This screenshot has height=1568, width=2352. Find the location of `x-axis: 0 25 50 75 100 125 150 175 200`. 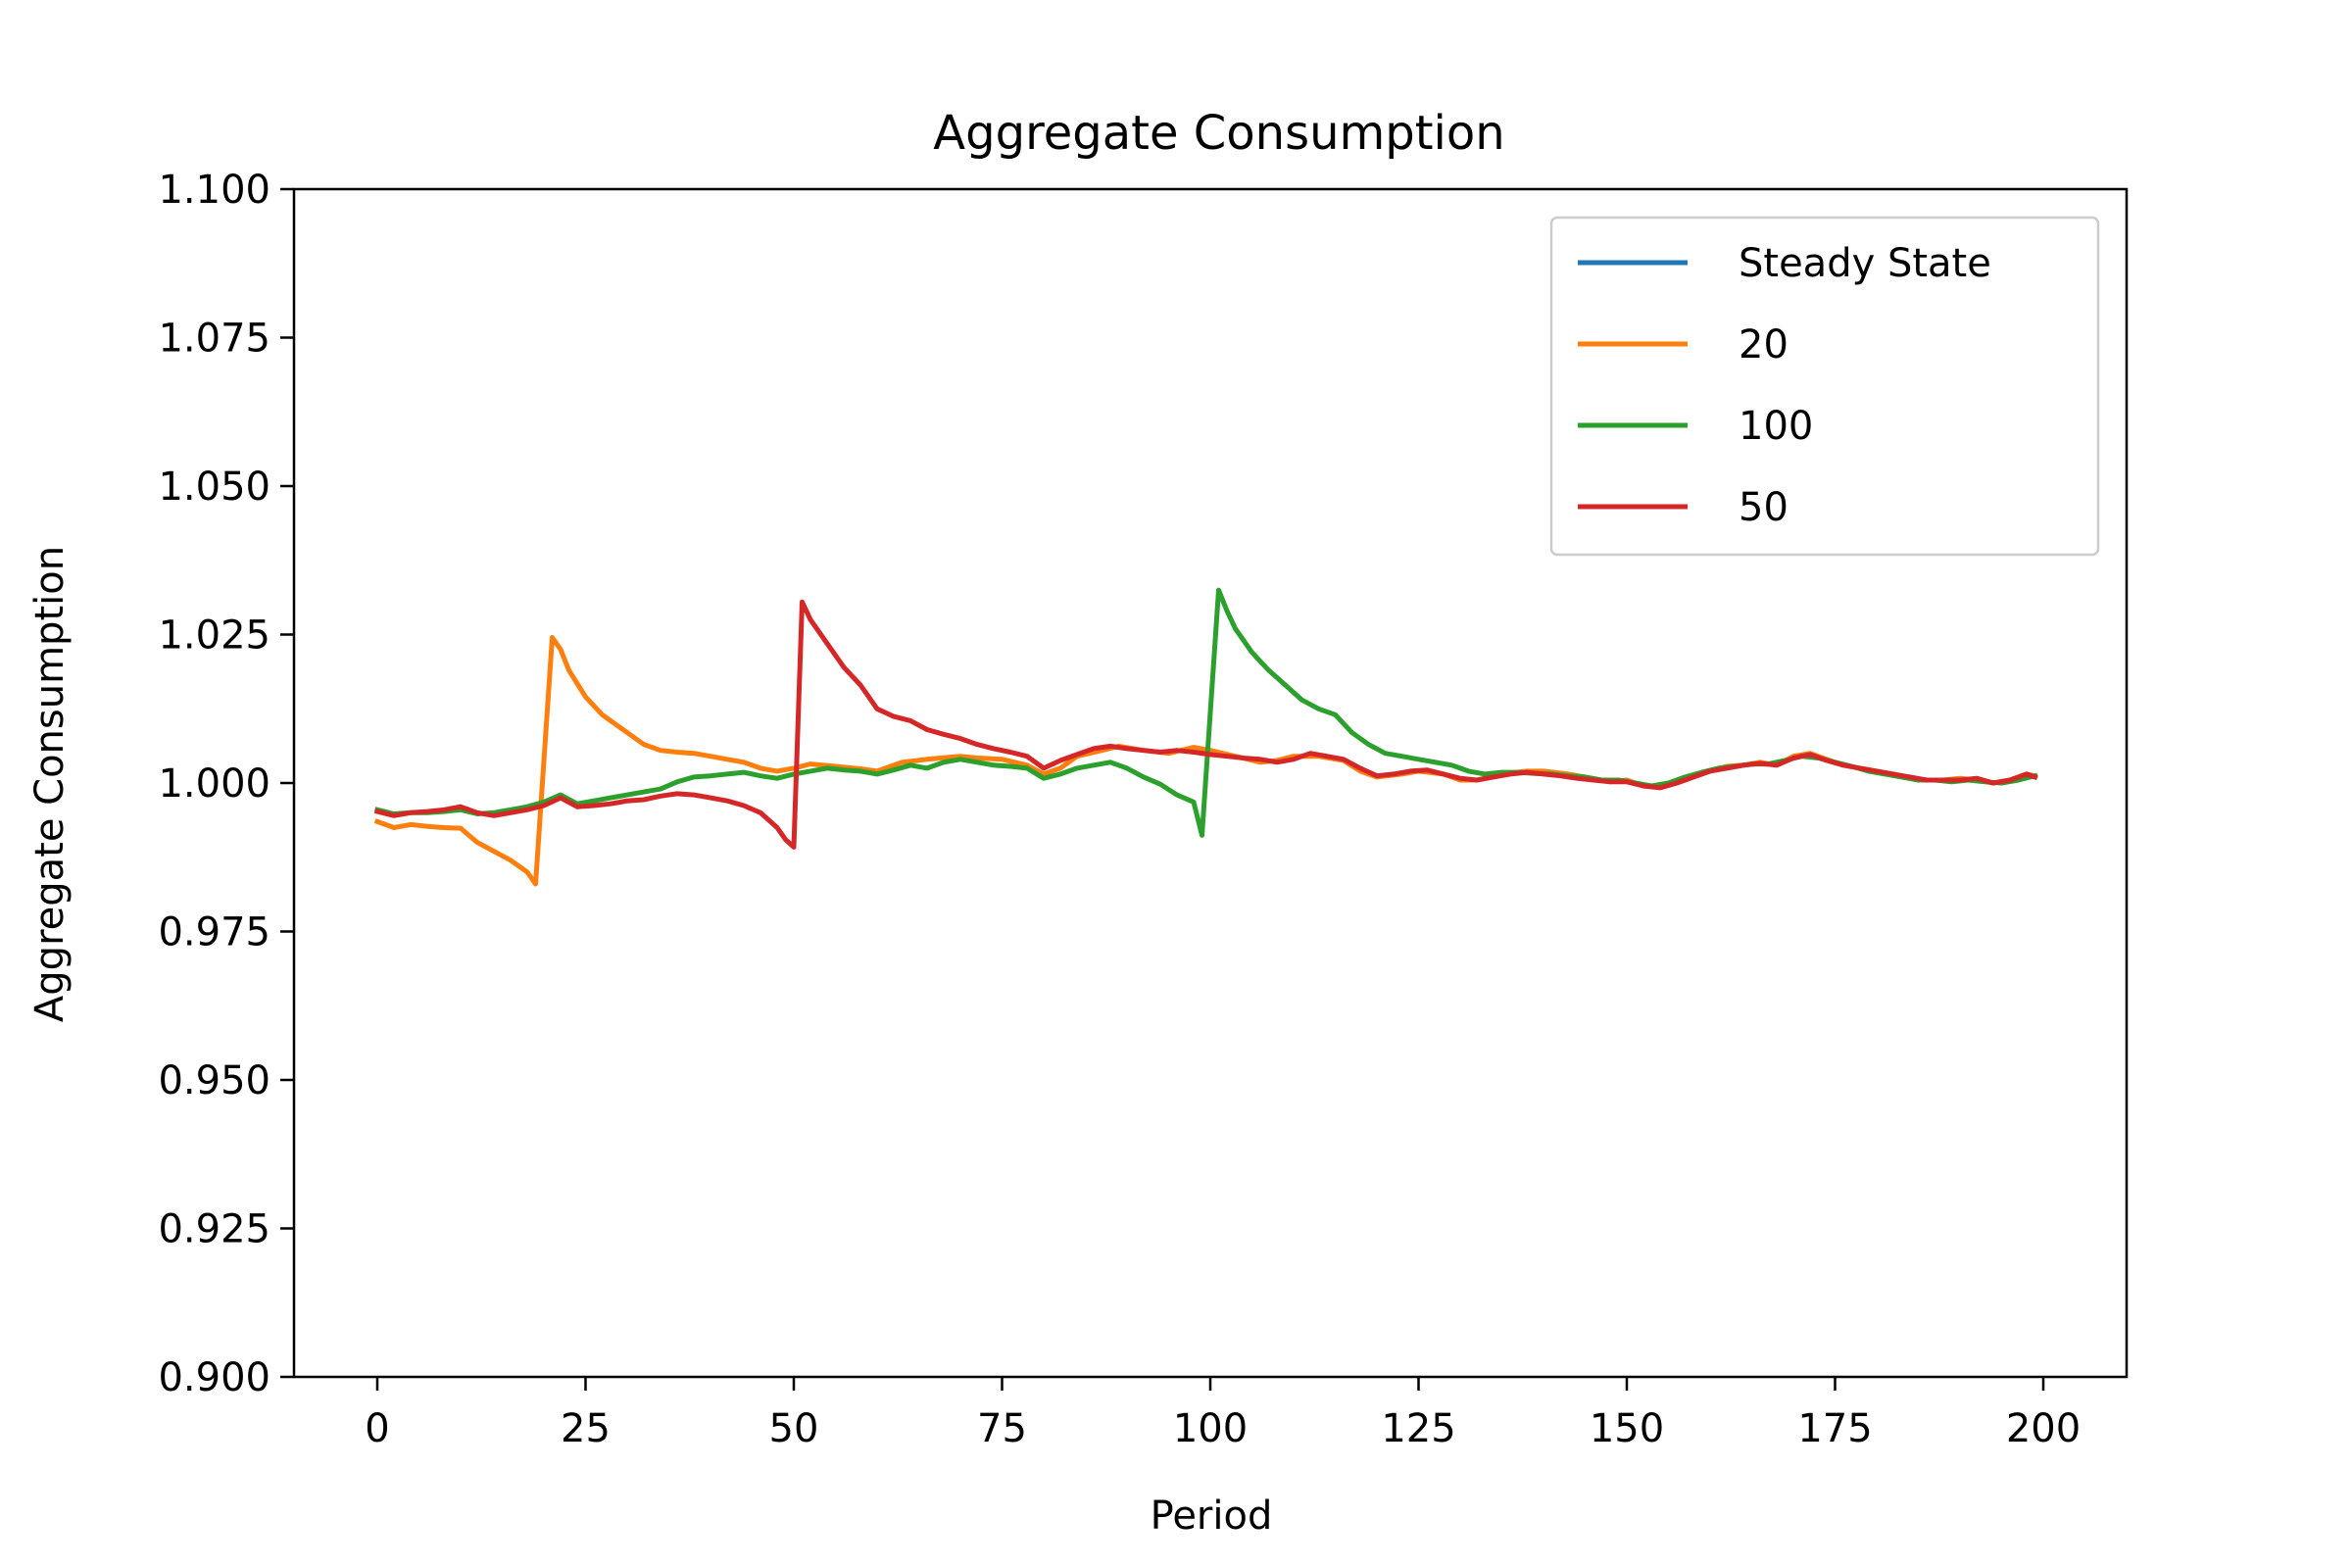

x-axis: 0 25 50 75 100 125 150 175 200 is located at coordinates (1223, 1414).